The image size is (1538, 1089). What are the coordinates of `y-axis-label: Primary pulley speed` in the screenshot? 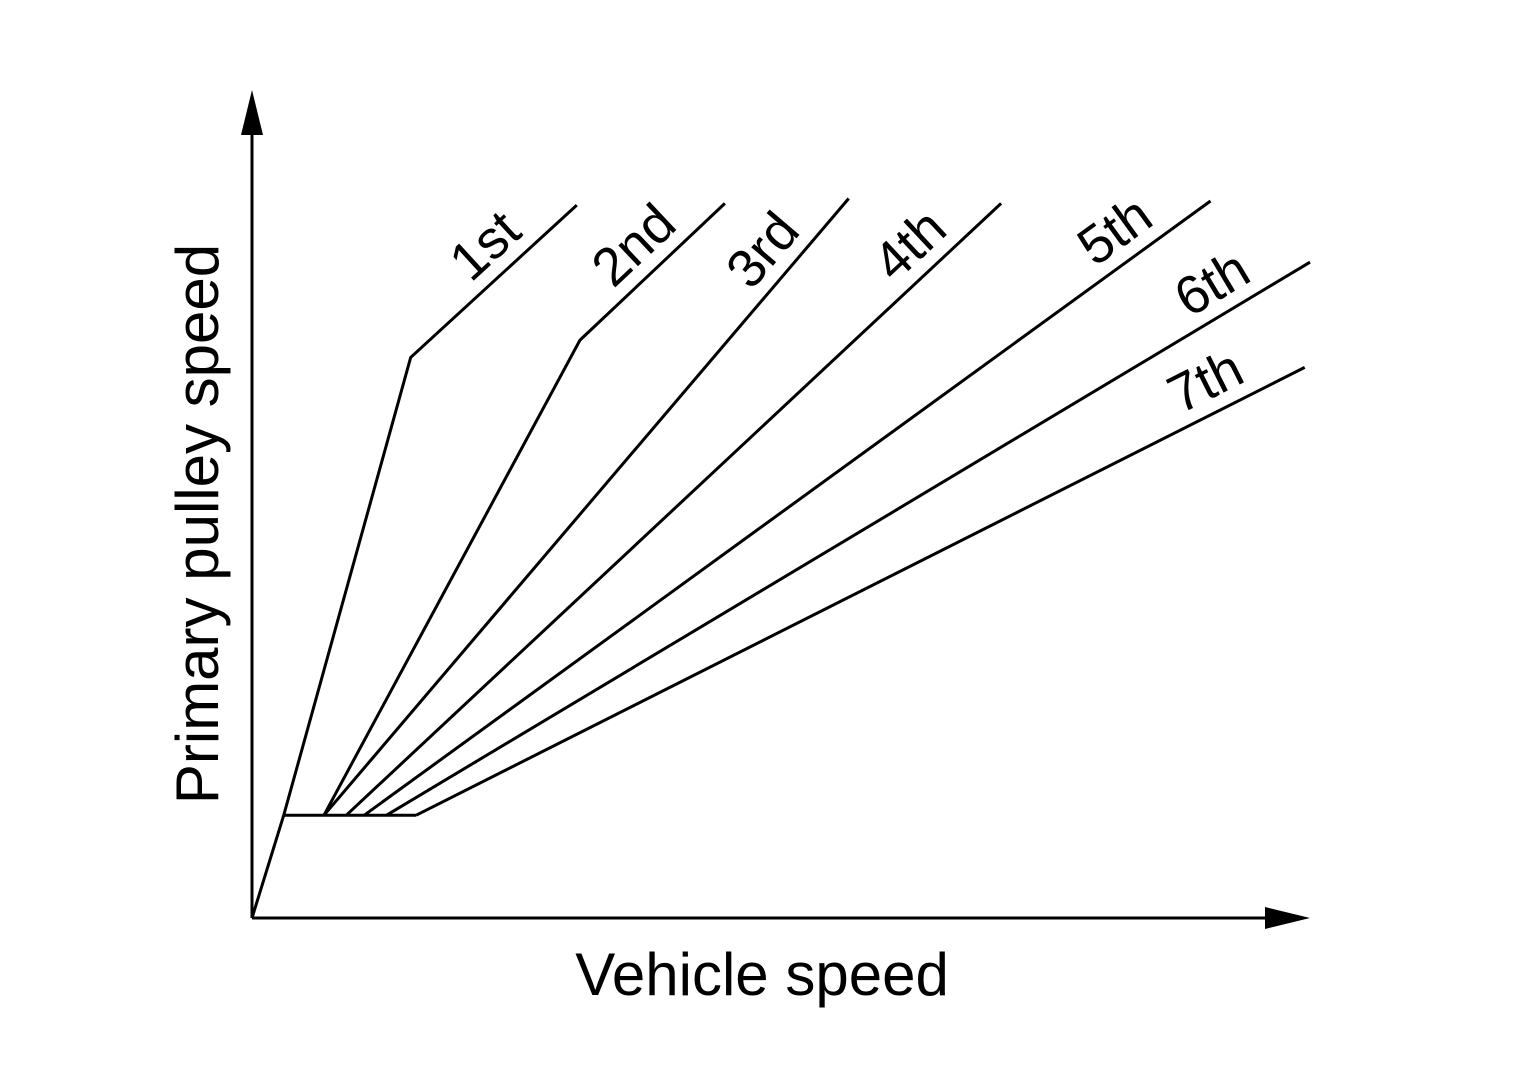 It's located at (197, 524).